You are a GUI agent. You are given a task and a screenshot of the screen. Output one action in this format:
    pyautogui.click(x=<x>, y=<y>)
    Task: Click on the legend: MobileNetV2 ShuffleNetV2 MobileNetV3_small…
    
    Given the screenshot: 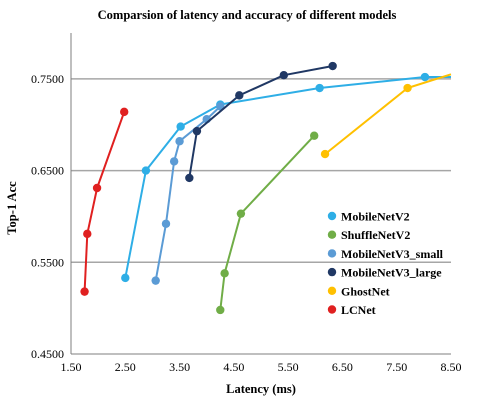 What is the action you would take?
    pyautogui.click(x=385, y=263)
    